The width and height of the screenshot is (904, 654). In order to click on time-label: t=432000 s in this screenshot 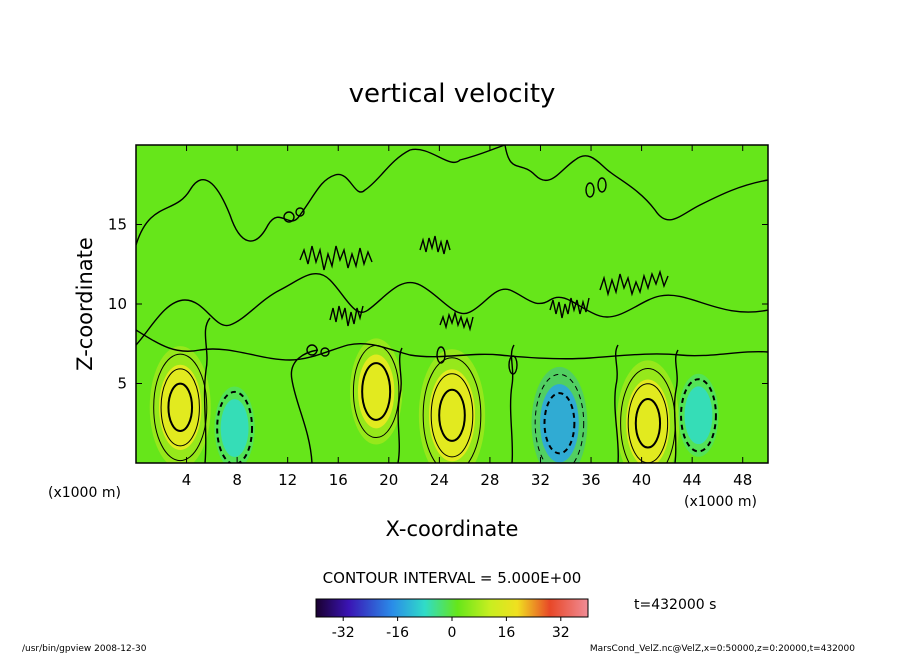, I will do `click(675, 605)`.